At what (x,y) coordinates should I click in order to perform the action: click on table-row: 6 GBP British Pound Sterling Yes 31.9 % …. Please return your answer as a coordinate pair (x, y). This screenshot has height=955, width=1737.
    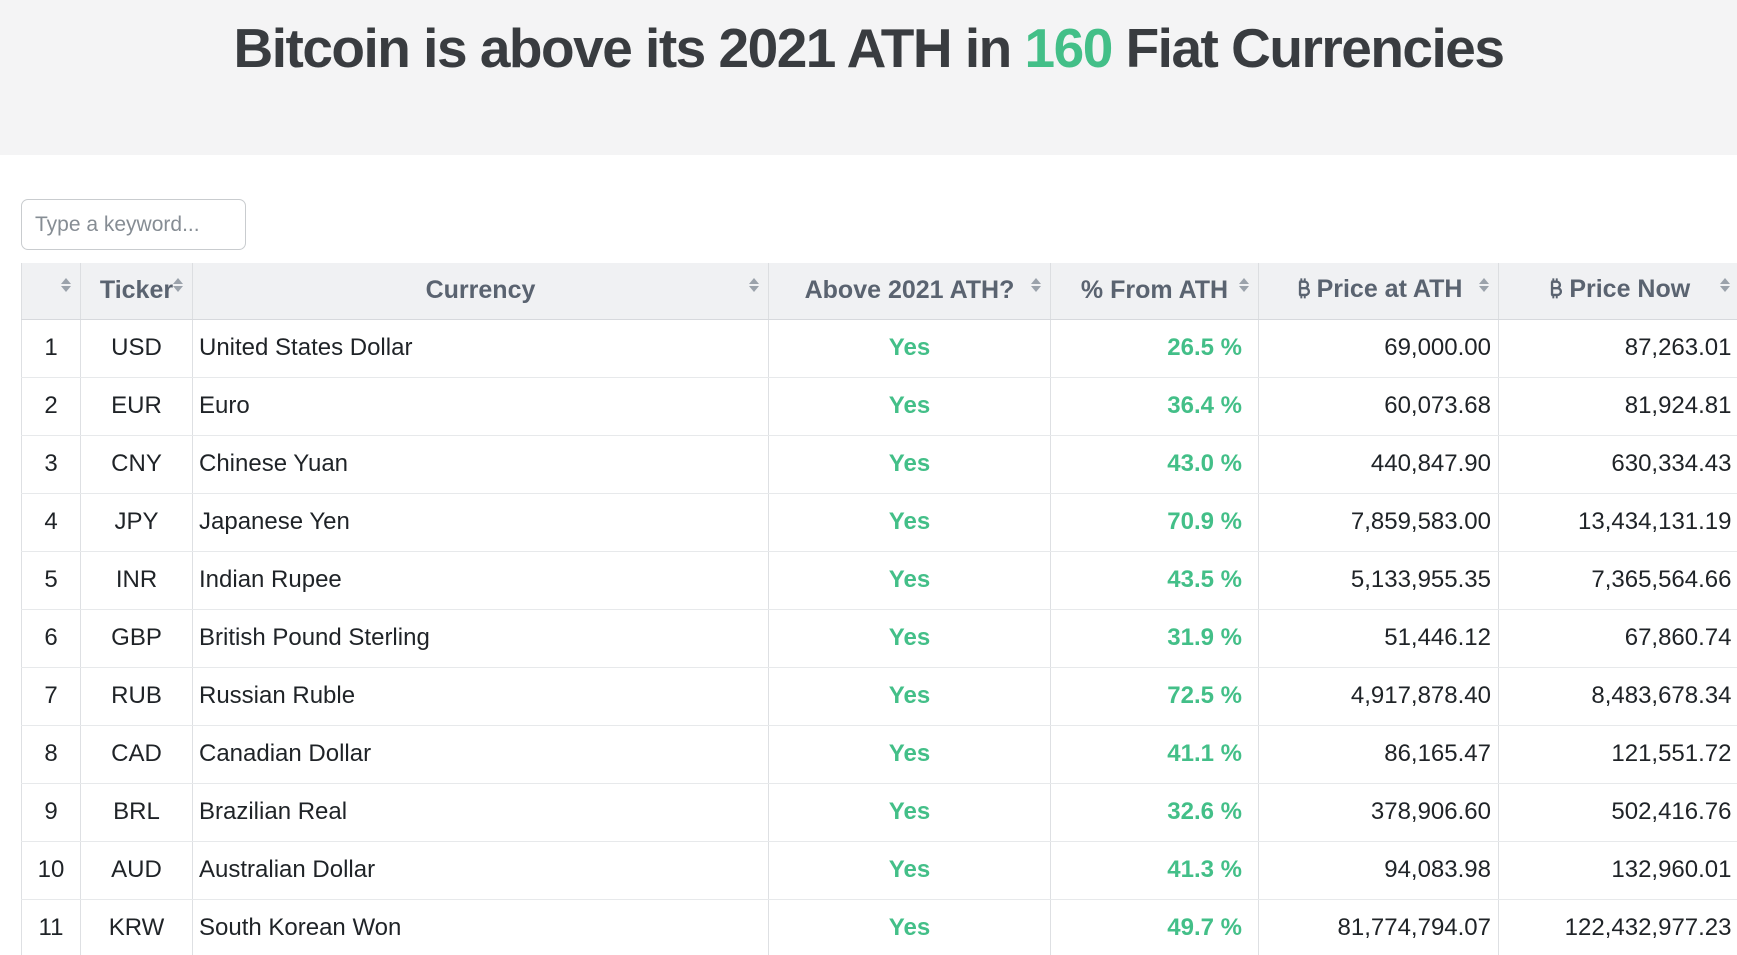
    Looking at the image, I should click on (879, 638).